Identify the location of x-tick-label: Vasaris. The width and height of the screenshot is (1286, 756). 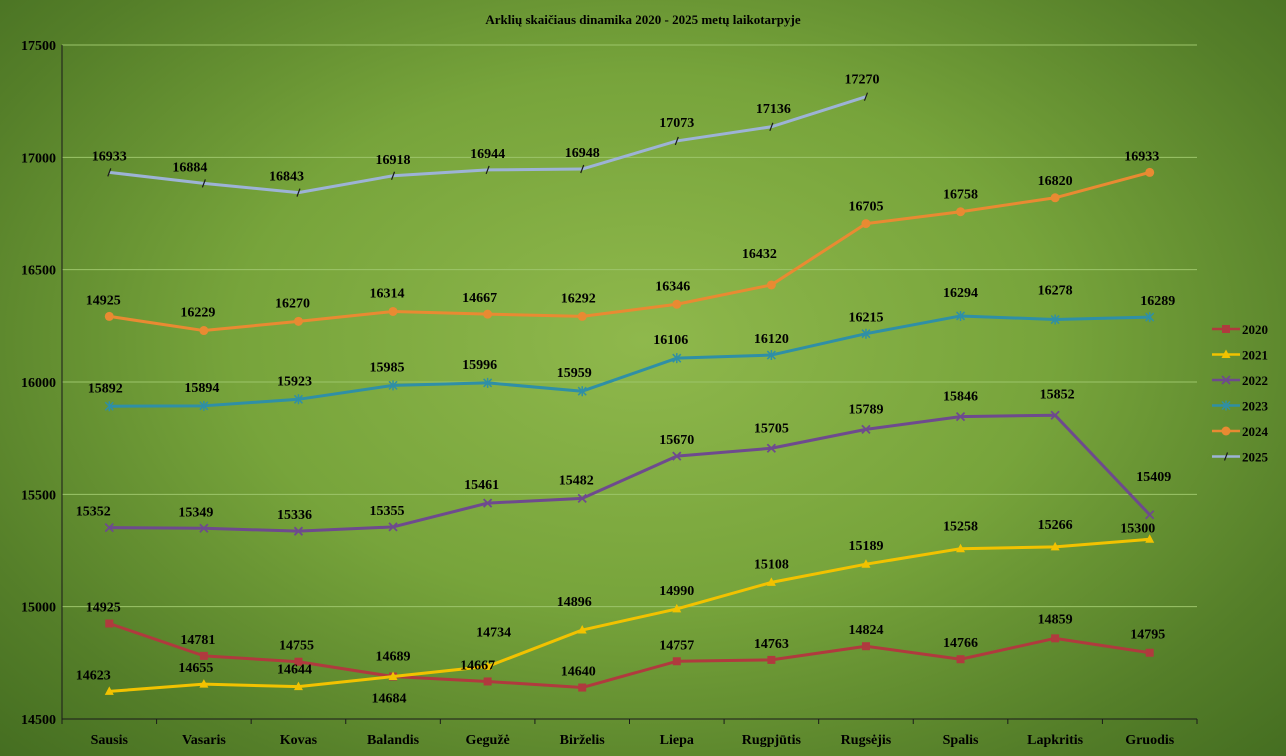
(204, 740).